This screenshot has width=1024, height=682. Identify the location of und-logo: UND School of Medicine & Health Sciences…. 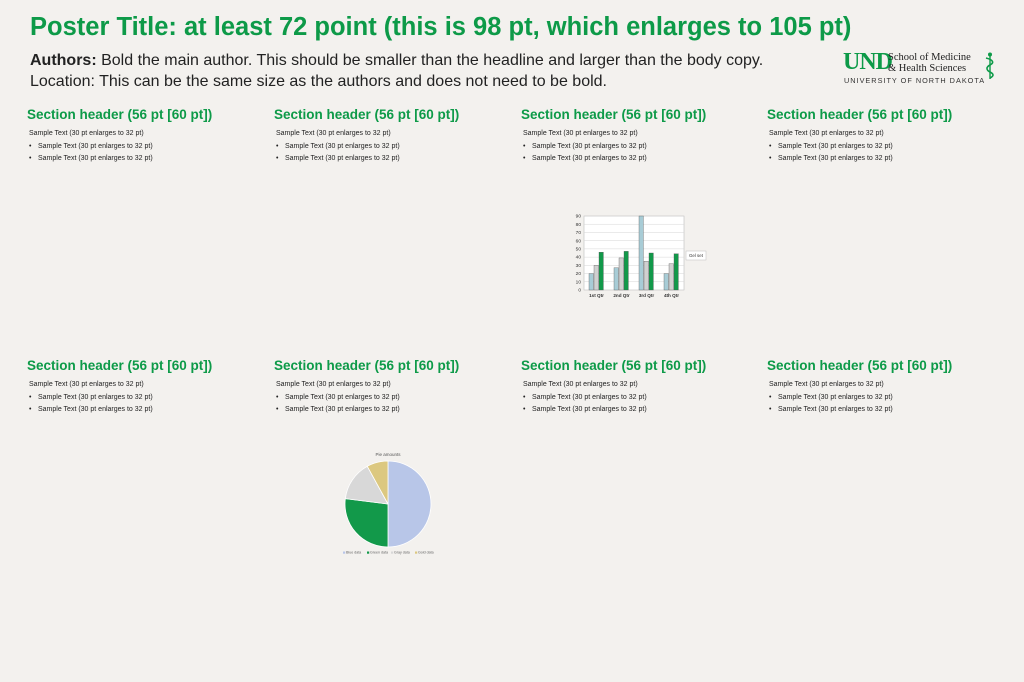
(923, 68).